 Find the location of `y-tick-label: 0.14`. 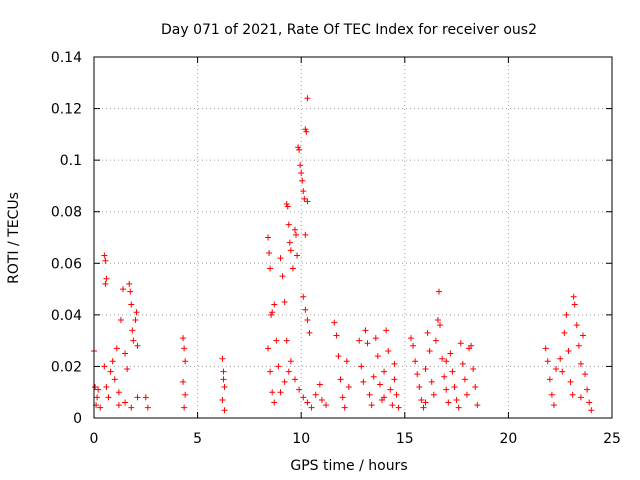

y-tick-label: 0.14 is located at coordinates (66, 58).